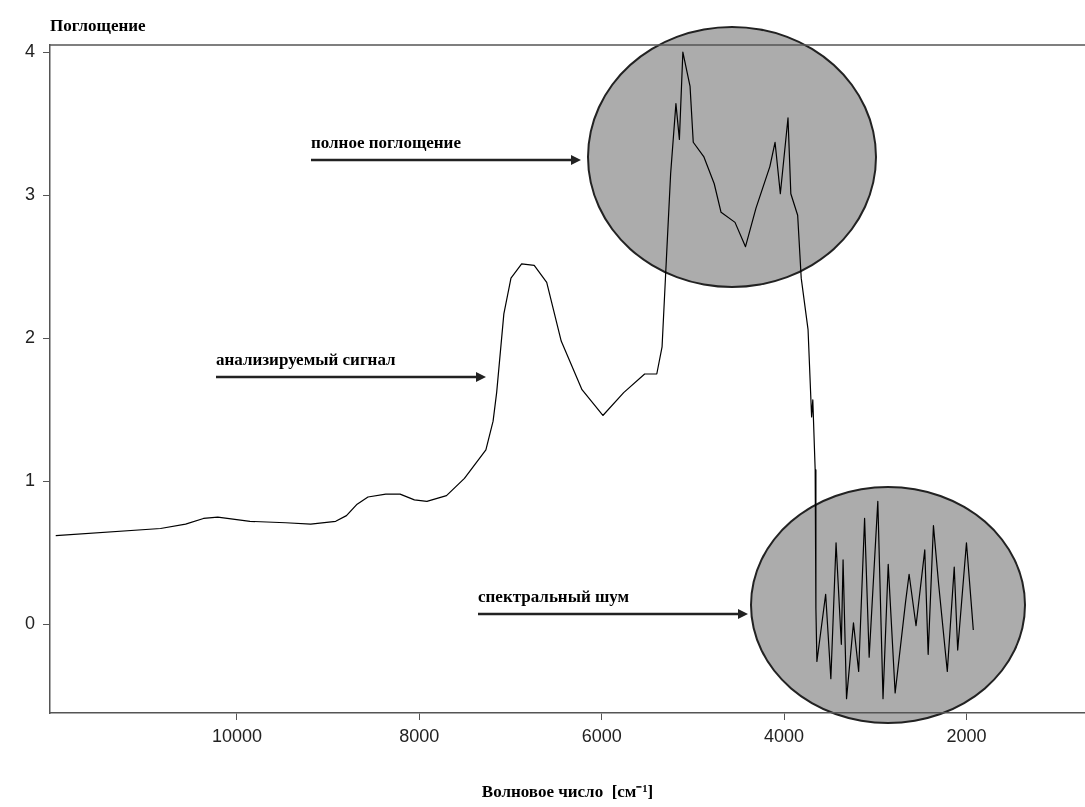  What do you see at coordinates (236, 735) in the screenshot?
I see `x-tick-label: 10000` at bounding box center [236, 735].